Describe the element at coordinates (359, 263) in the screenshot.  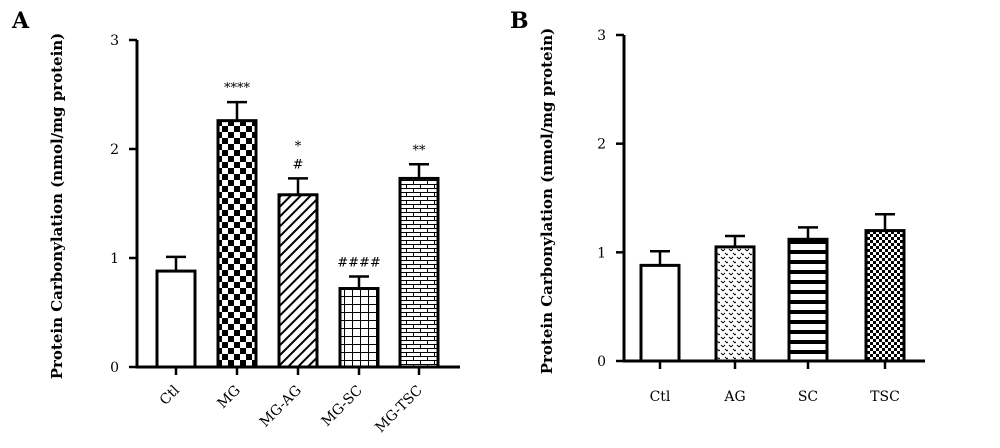
I see `significance-label: ####` at that location.